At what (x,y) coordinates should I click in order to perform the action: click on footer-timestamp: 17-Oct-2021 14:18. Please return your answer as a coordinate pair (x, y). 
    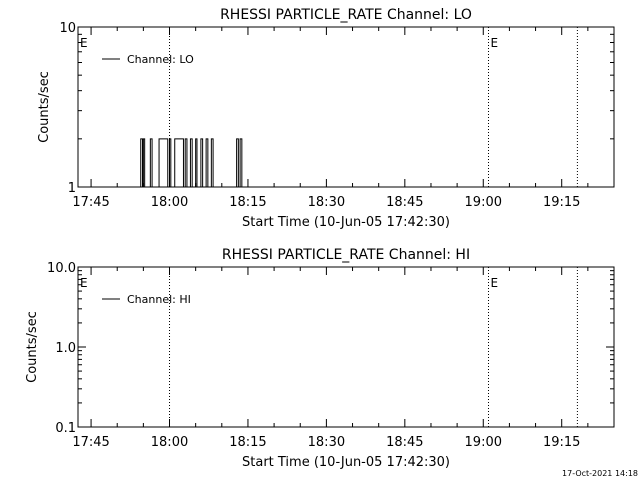
    Looking at the image, I should click on (600, 473).